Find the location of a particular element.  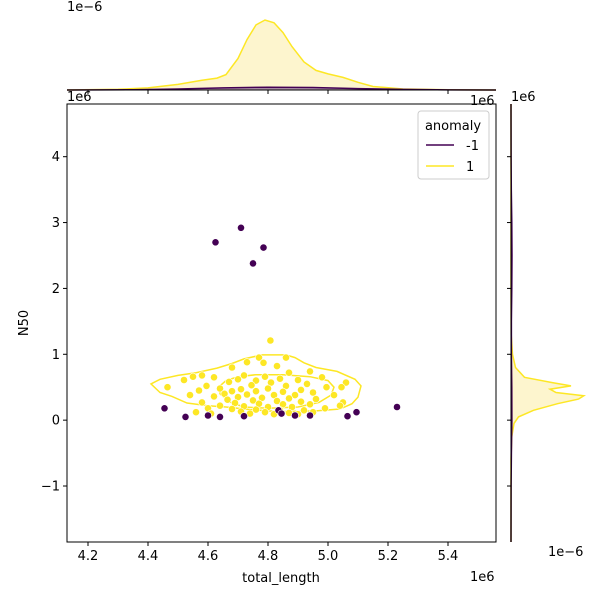

y-tick-label: 1 is located at coordinates (56, 355).